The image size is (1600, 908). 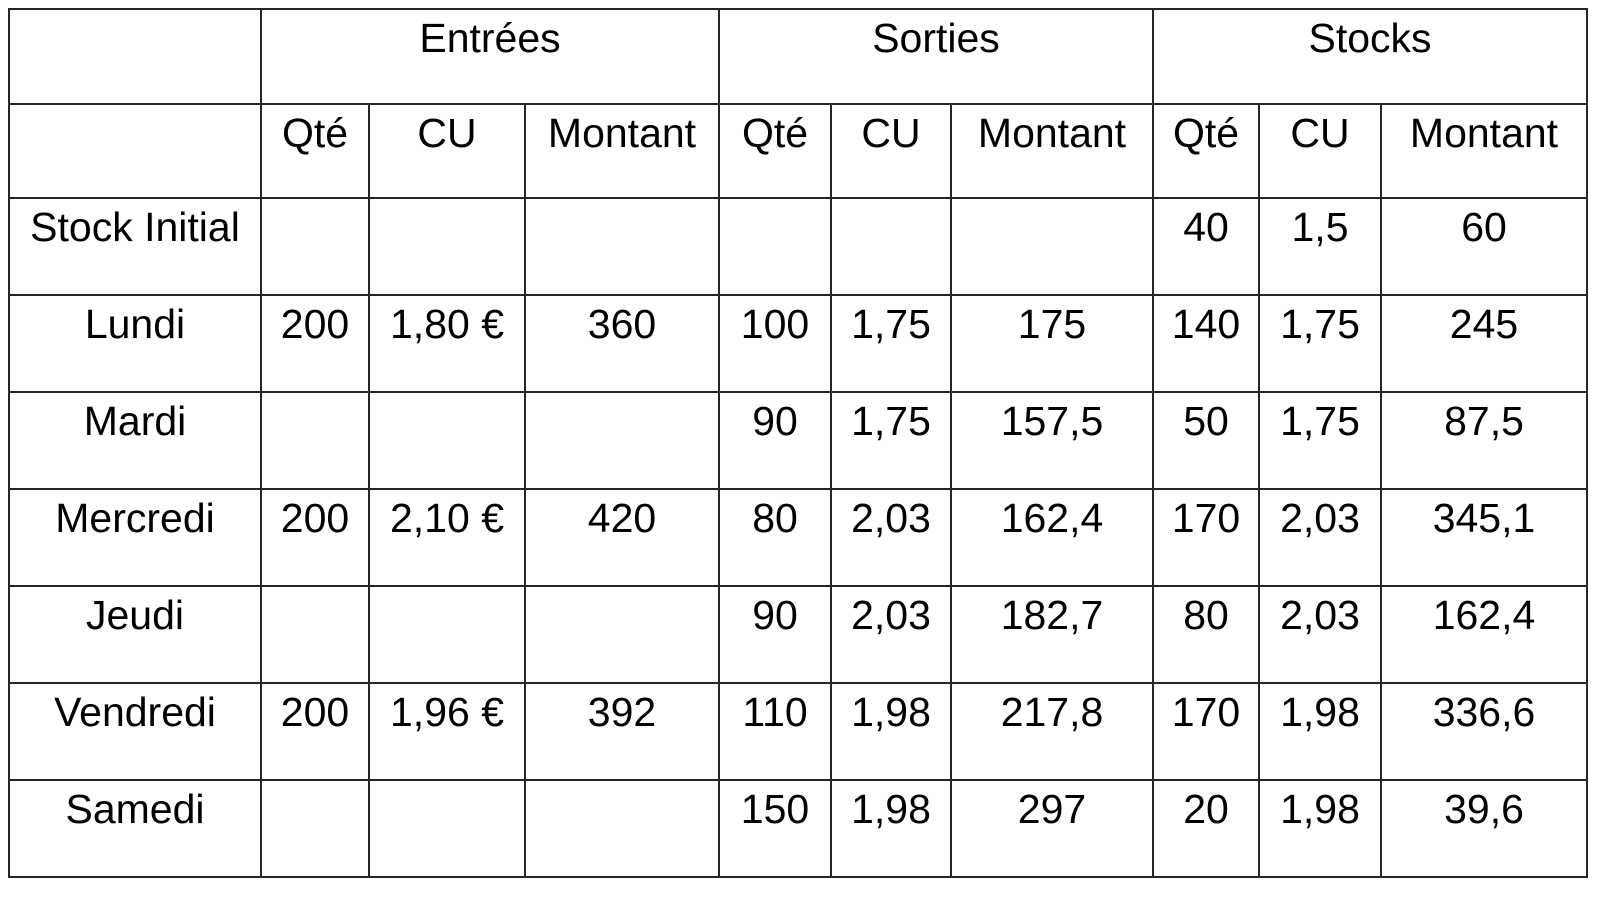 I want to click on col-header-sorties-cu: CU, so click(x=891, y=151).